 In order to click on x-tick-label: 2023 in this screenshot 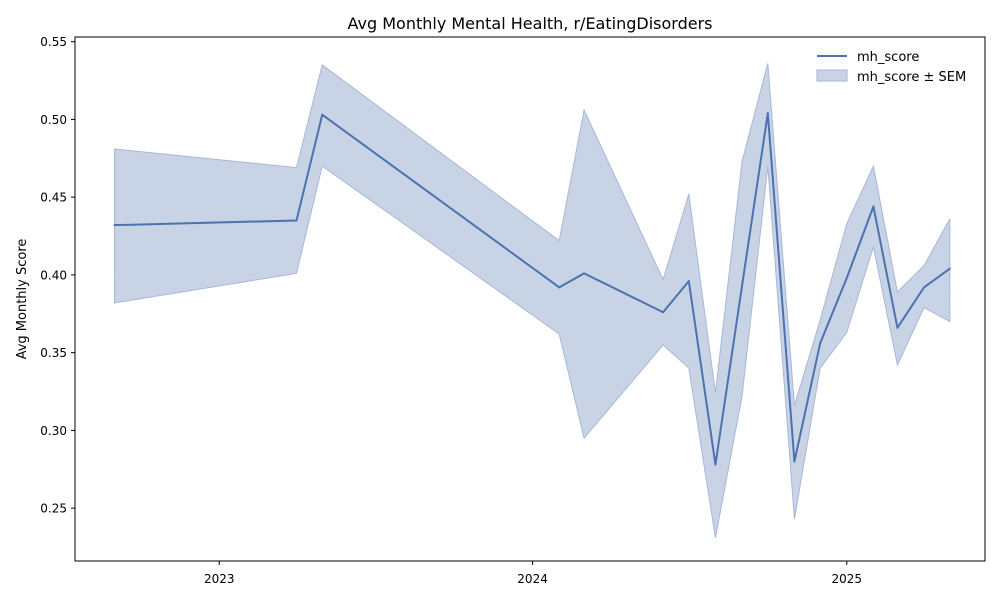, I will do `click(219, 579)`.